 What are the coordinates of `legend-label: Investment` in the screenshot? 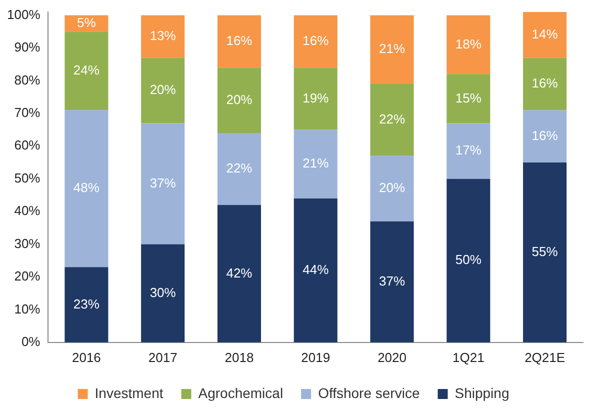 It's located at (129, 392).